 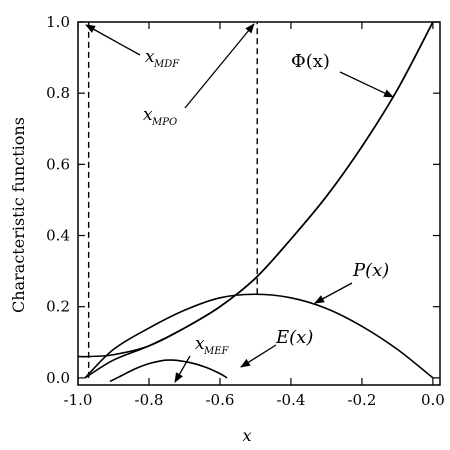 I want to click on annotation-e-label: E(x), so click(x=294, y=337).